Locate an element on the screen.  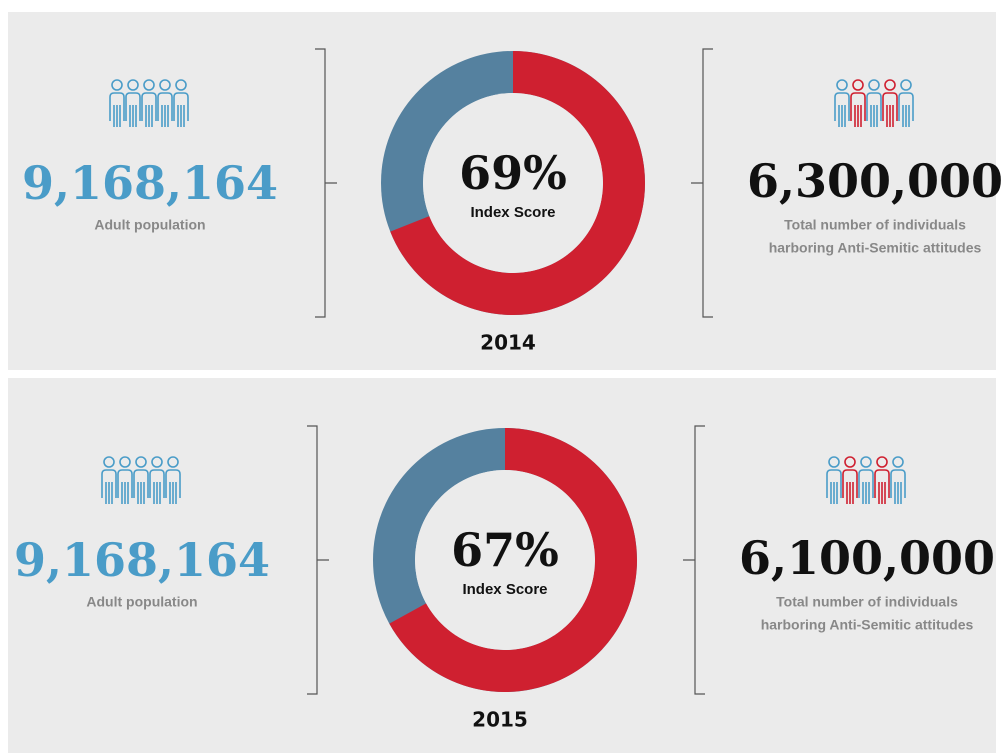
total: 6,300,000 is located at coordinates (875, 181).